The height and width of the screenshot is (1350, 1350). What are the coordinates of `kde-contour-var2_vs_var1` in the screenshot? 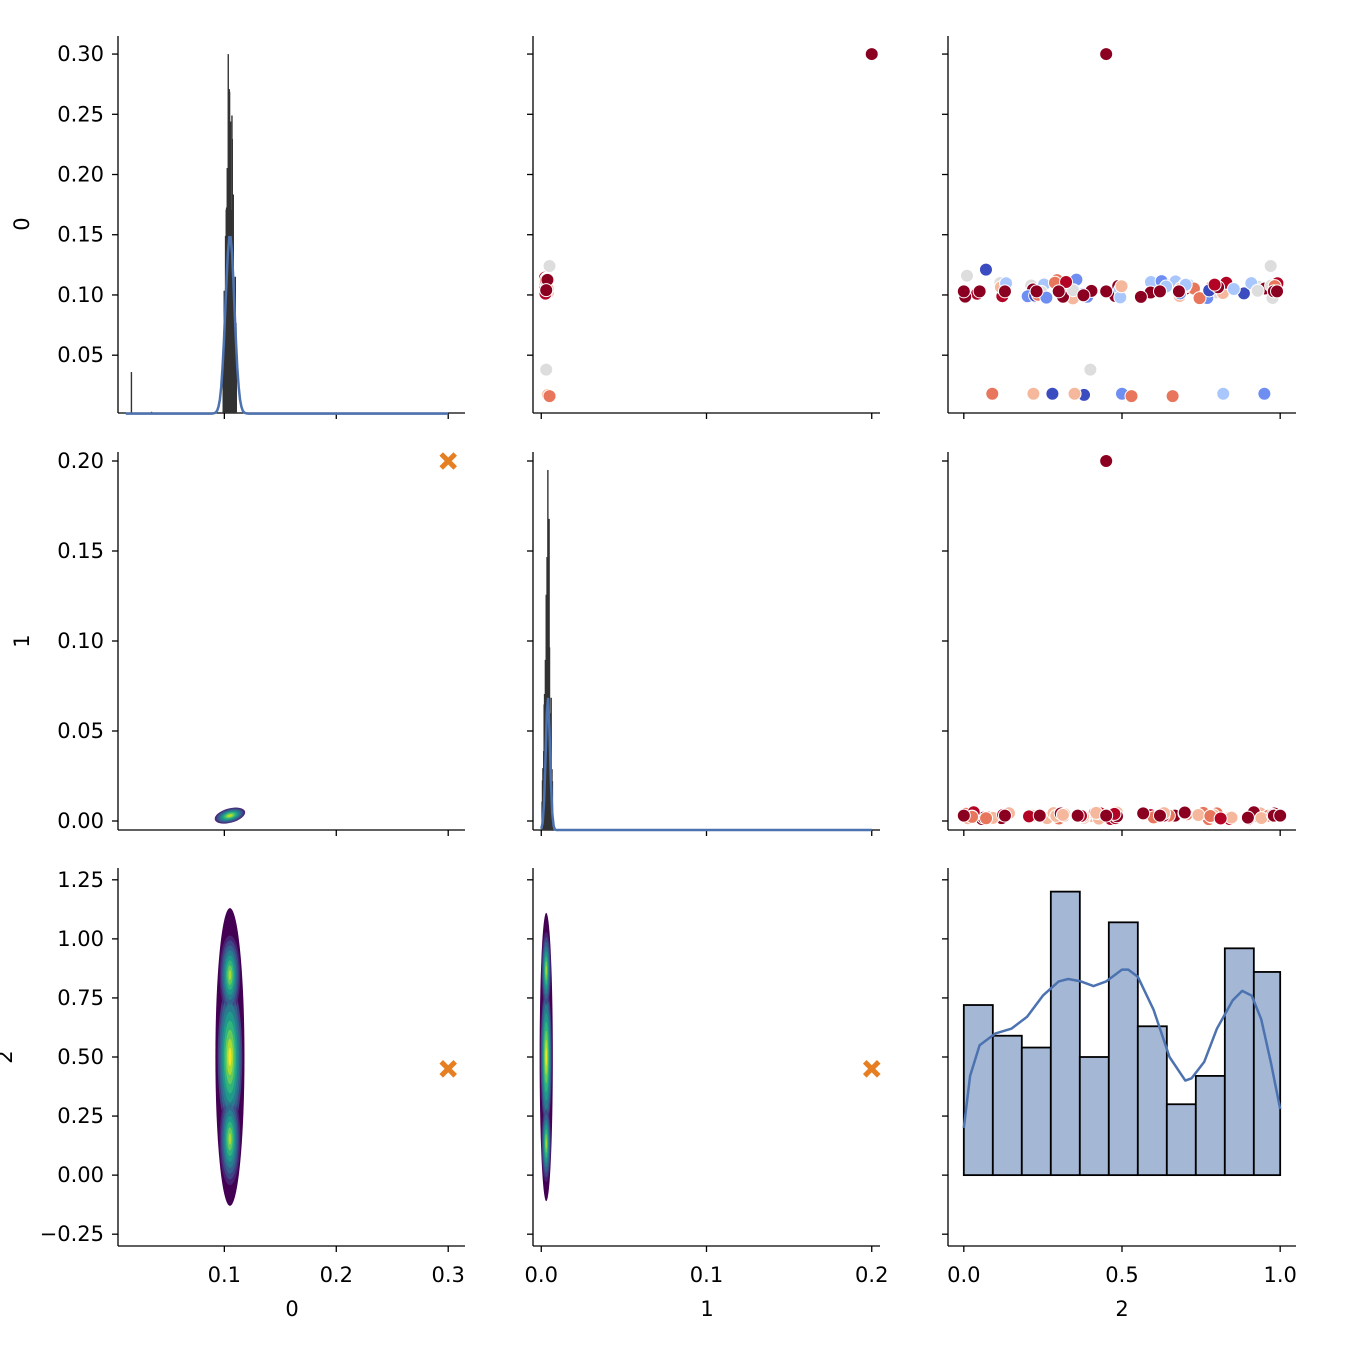 It's located at (546, 1057).